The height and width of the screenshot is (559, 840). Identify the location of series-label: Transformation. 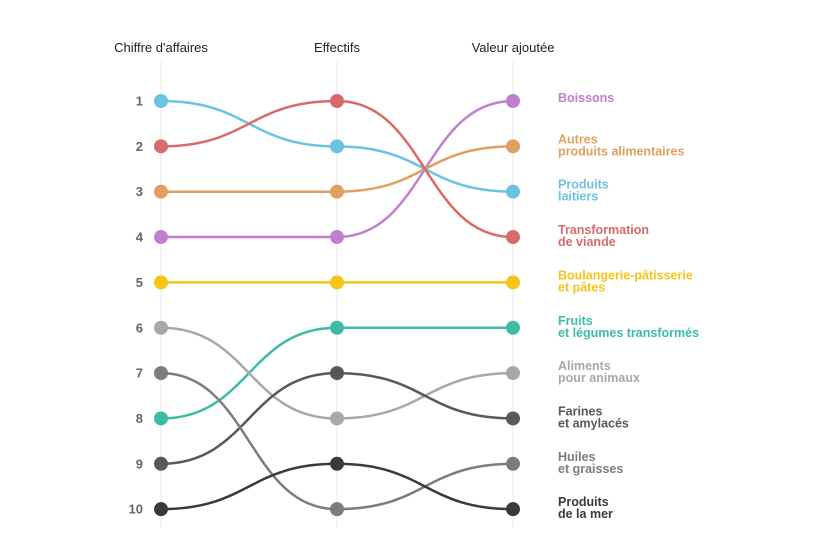
(603, 230).